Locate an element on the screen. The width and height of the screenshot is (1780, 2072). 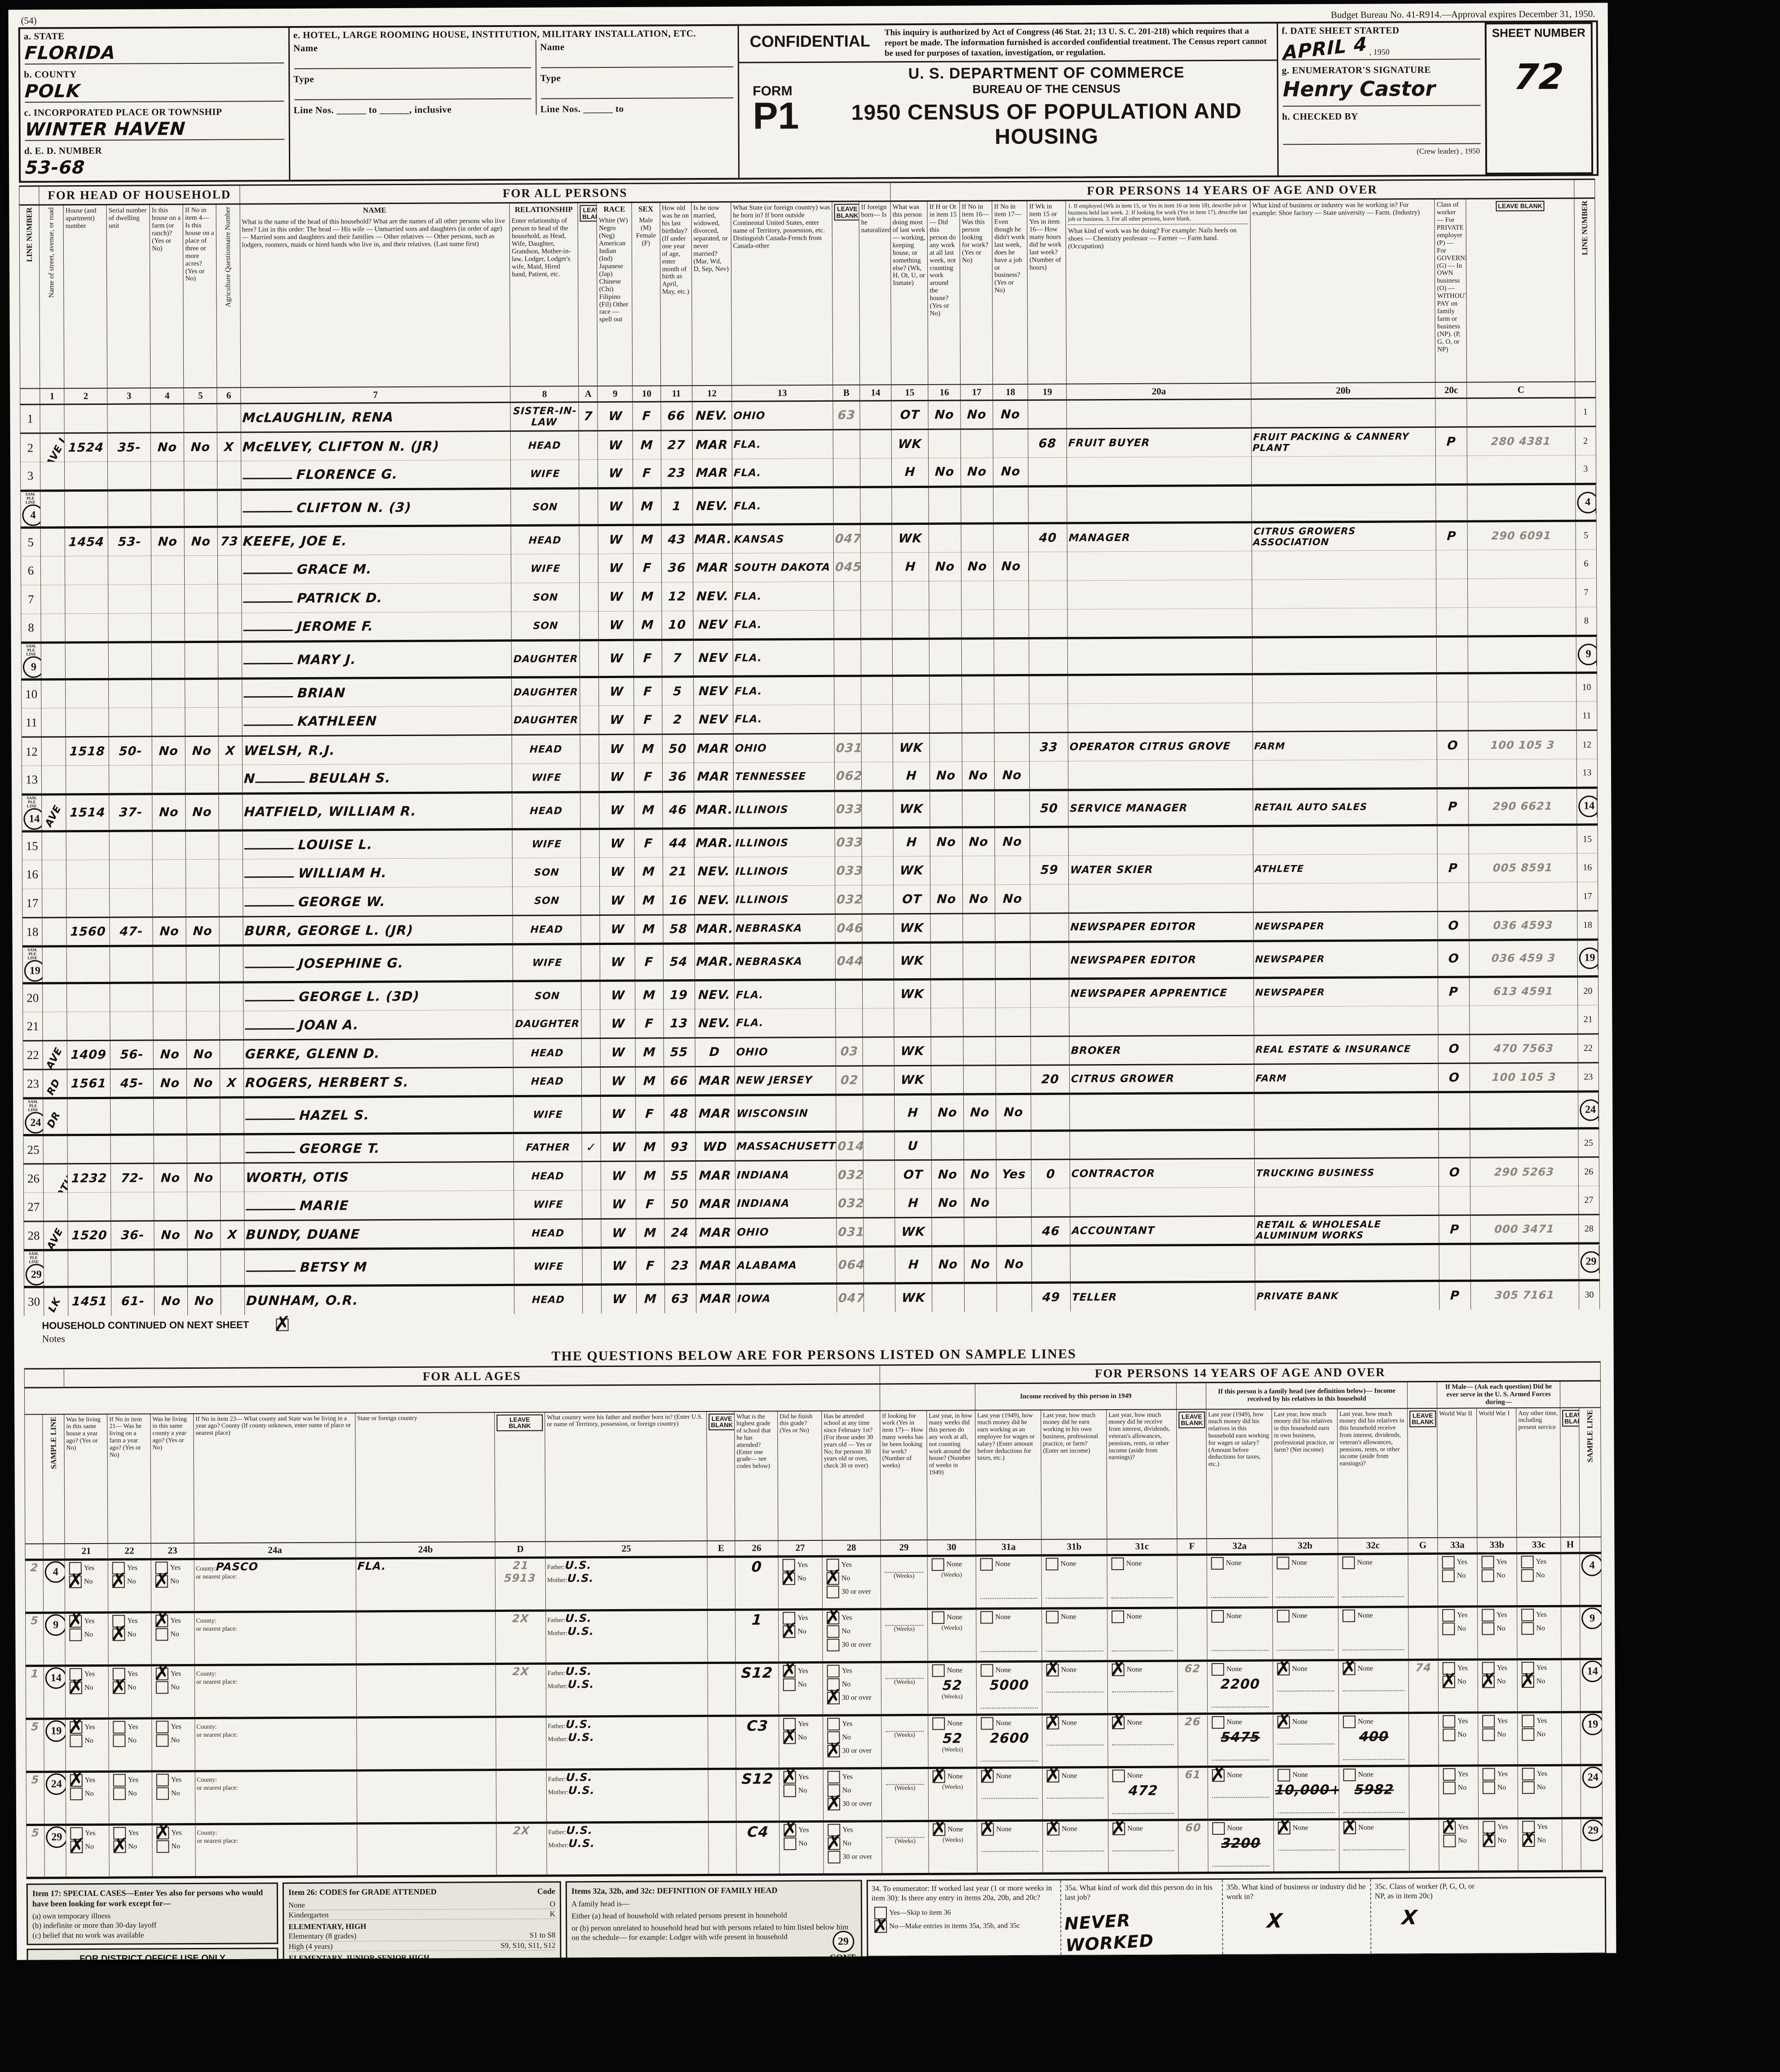
cell-27-no: No is located at coordinates (802, 1631).